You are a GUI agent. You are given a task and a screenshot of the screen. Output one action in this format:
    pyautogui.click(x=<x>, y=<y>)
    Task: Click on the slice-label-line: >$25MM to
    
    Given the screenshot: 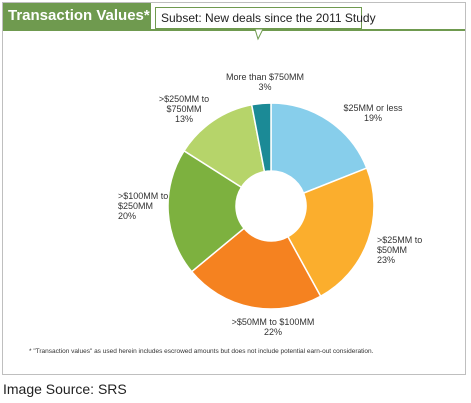 What is the action you would take?
    pyautogui.click(x=399, y=240)
    